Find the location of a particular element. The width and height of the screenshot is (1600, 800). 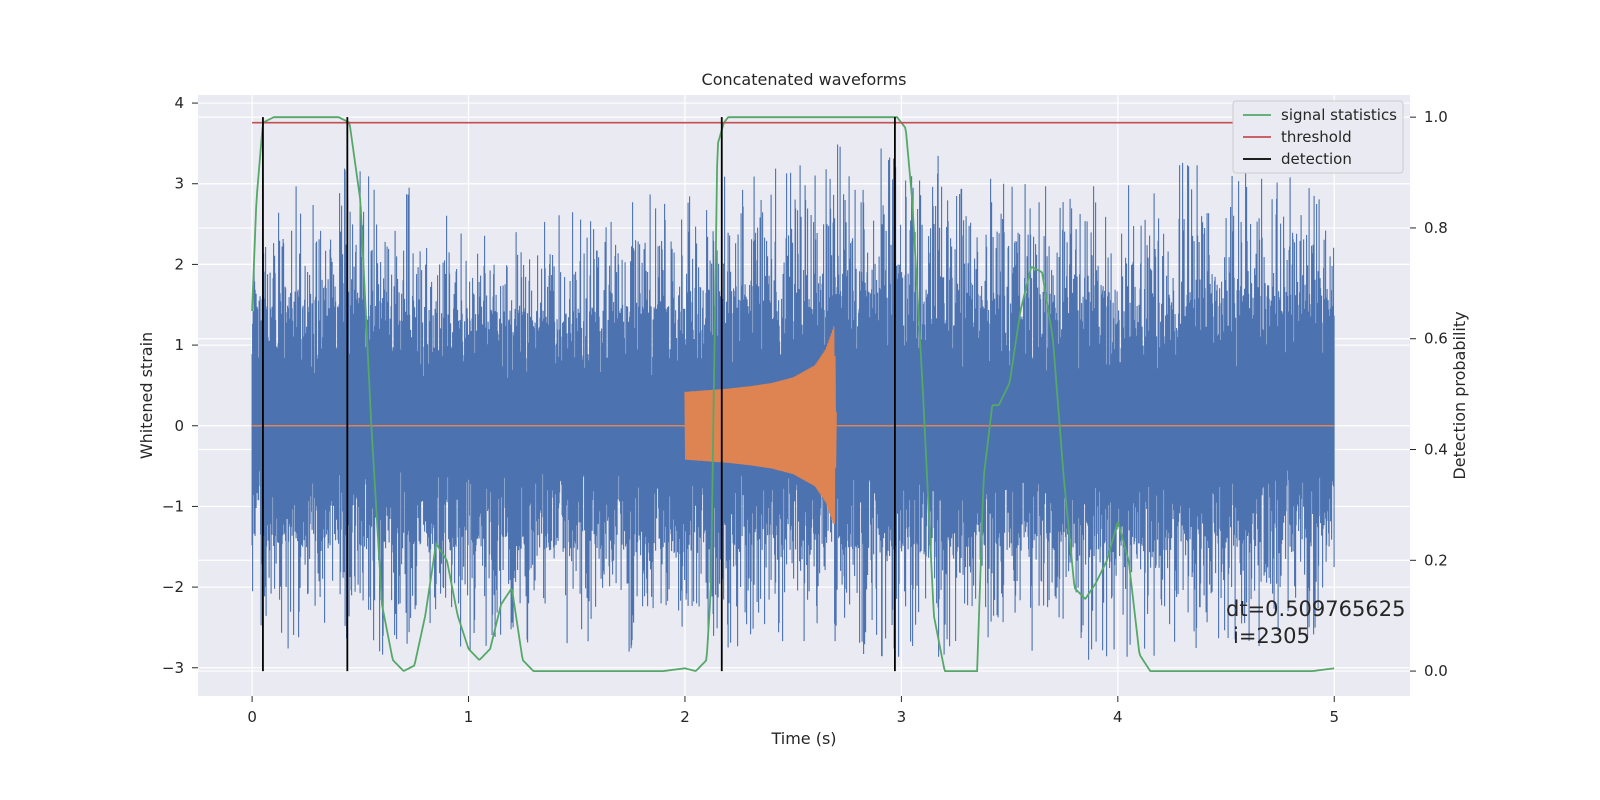

chart-title: Concatenated waveforms is located at coordinates (804, 79).